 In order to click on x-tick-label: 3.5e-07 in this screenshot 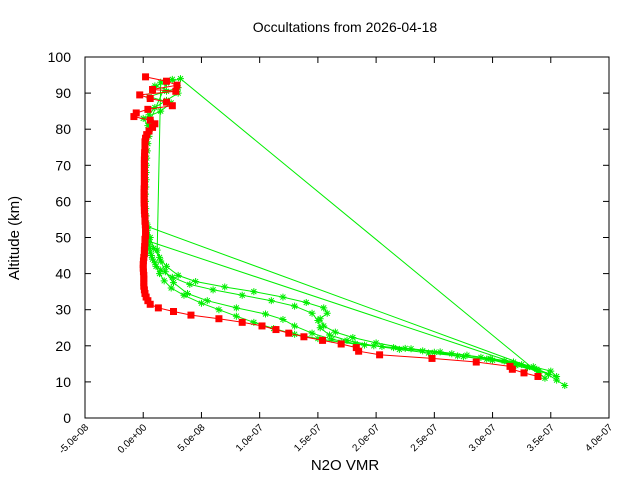, I will do `click(541, 438)`.